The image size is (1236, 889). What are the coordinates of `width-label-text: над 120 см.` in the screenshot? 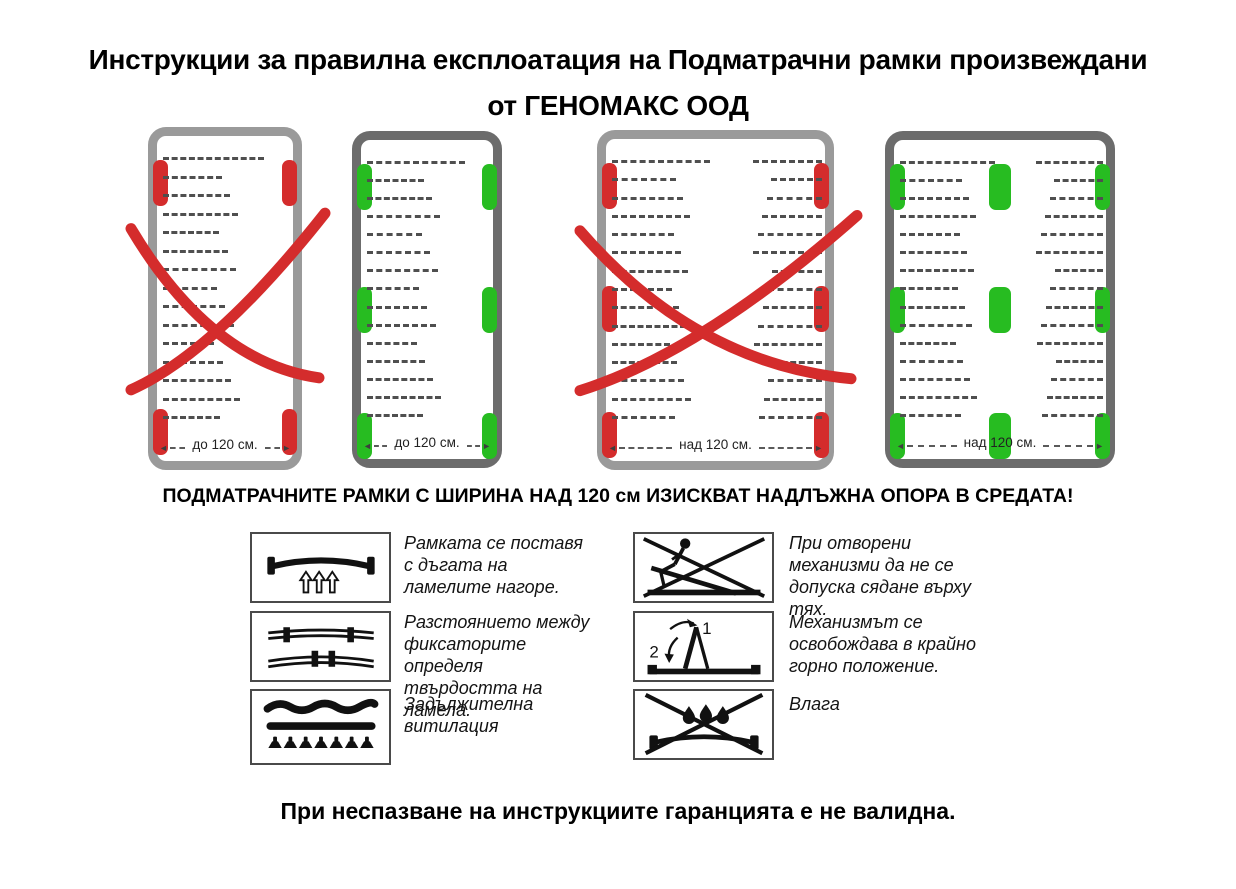 It's located at (1000, 442).